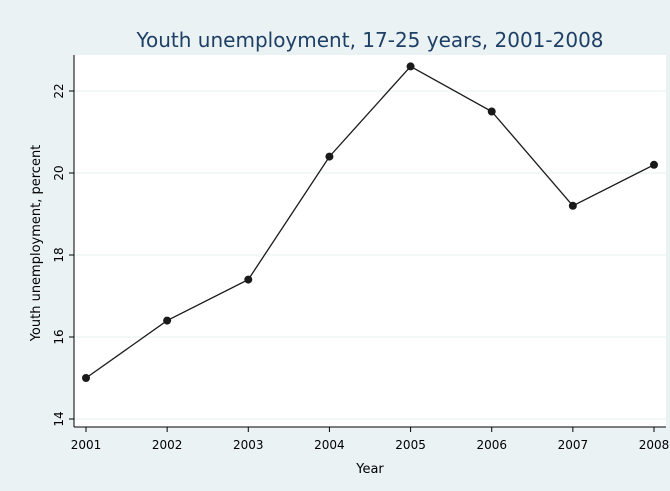 This screenshot has height=491, width=670. What do you see at coordinates (369, 469) in the screenshot?
I see `x-axis-label: Year` at bounding box center [369, 469].